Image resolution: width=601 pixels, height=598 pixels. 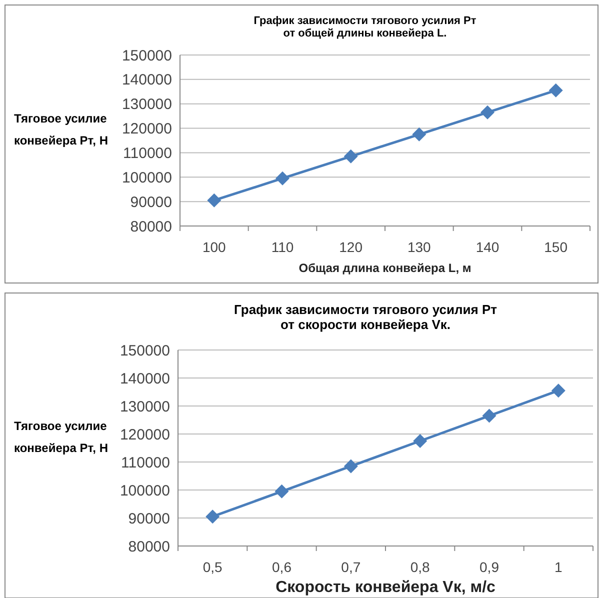 What do you see at coordinates (556, 247) in the screenshot?
I see `x-tick-label: 150` at bounding box center [556, 247].